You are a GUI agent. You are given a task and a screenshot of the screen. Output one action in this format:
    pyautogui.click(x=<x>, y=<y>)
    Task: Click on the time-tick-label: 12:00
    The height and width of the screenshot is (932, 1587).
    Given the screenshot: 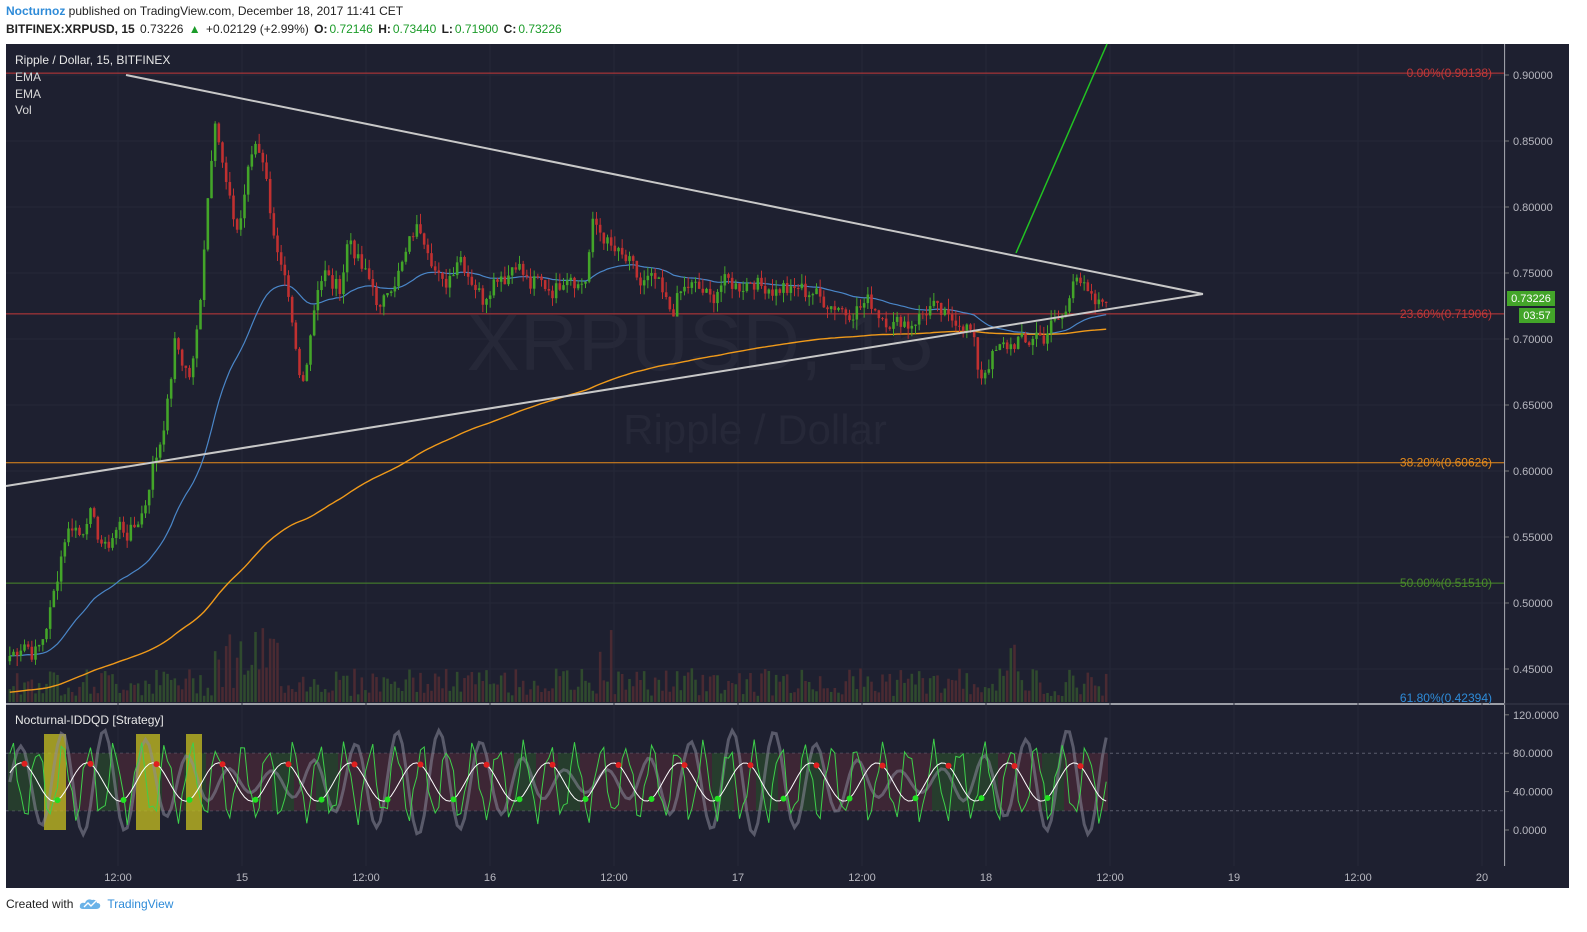 What is the action you would take?
    pyautogui.click(x=1358, y=878)
    